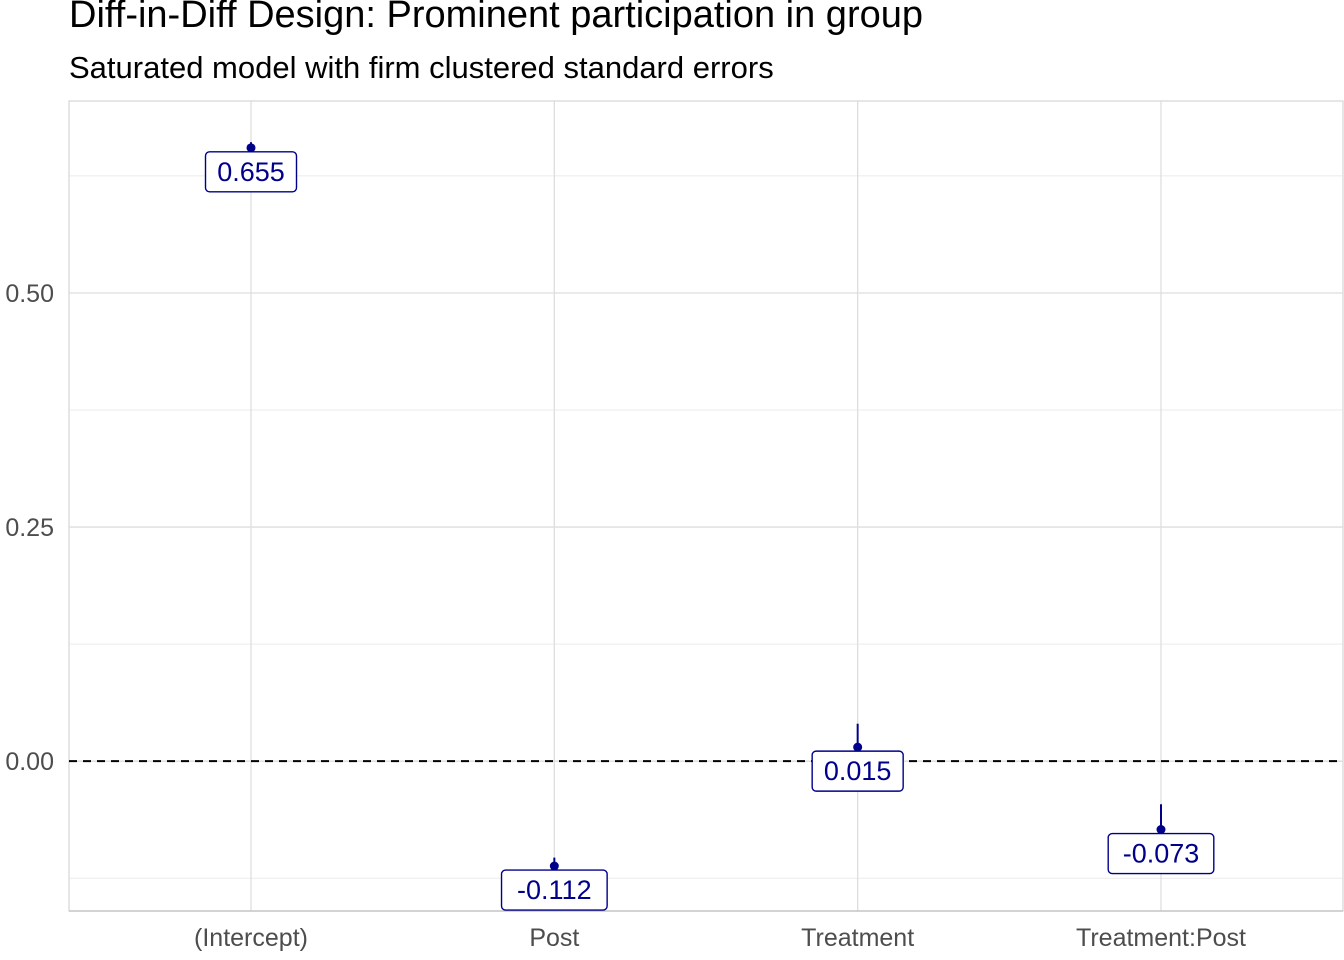 The width and height of the screenshot is (1344, 960). I want to click on data-label: 0.015, so click(858, 771).